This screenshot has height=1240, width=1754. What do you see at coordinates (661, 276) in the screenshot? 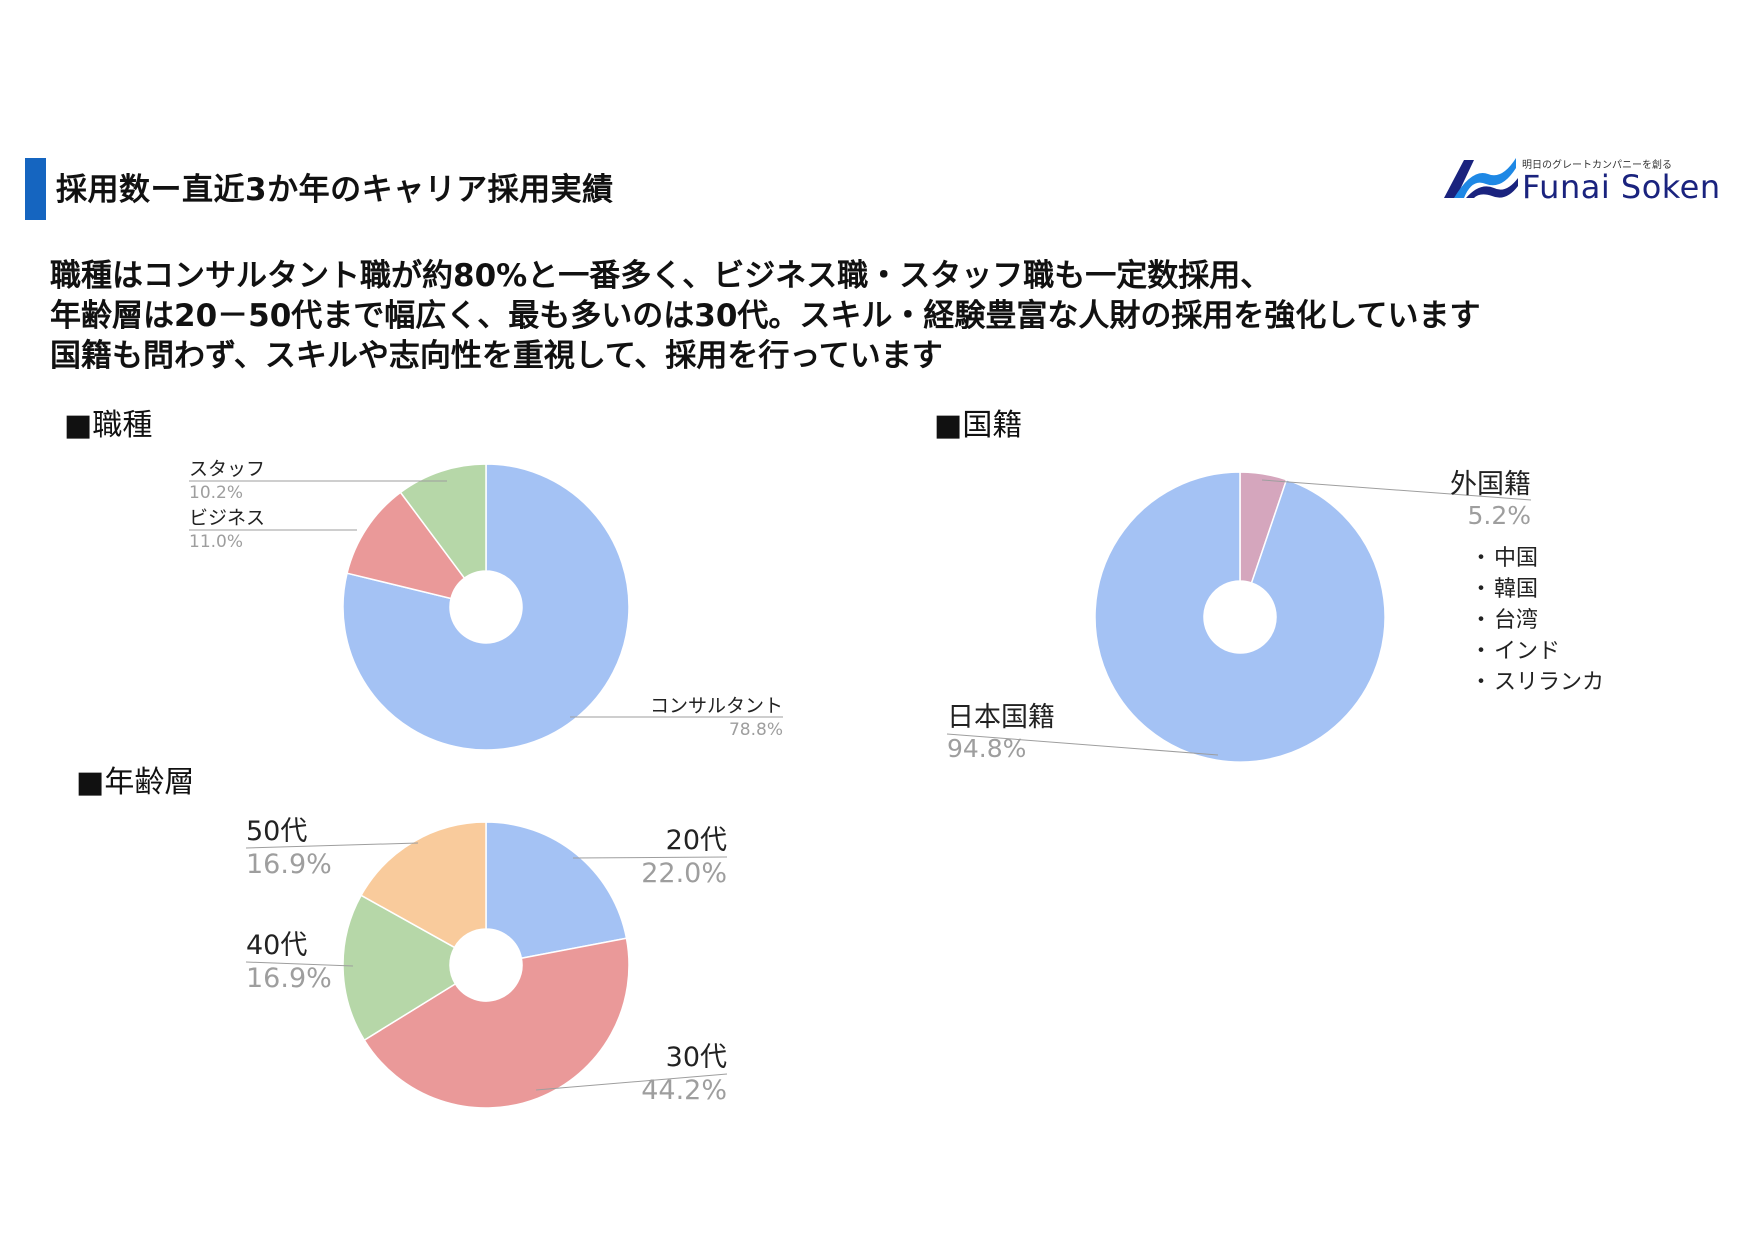
I see `summary-line-1: 職種はコンサルタント職が約80%と一番多く、ビジネス職・スタッフ職も一定数採用、` at bounding box center [661, 276].